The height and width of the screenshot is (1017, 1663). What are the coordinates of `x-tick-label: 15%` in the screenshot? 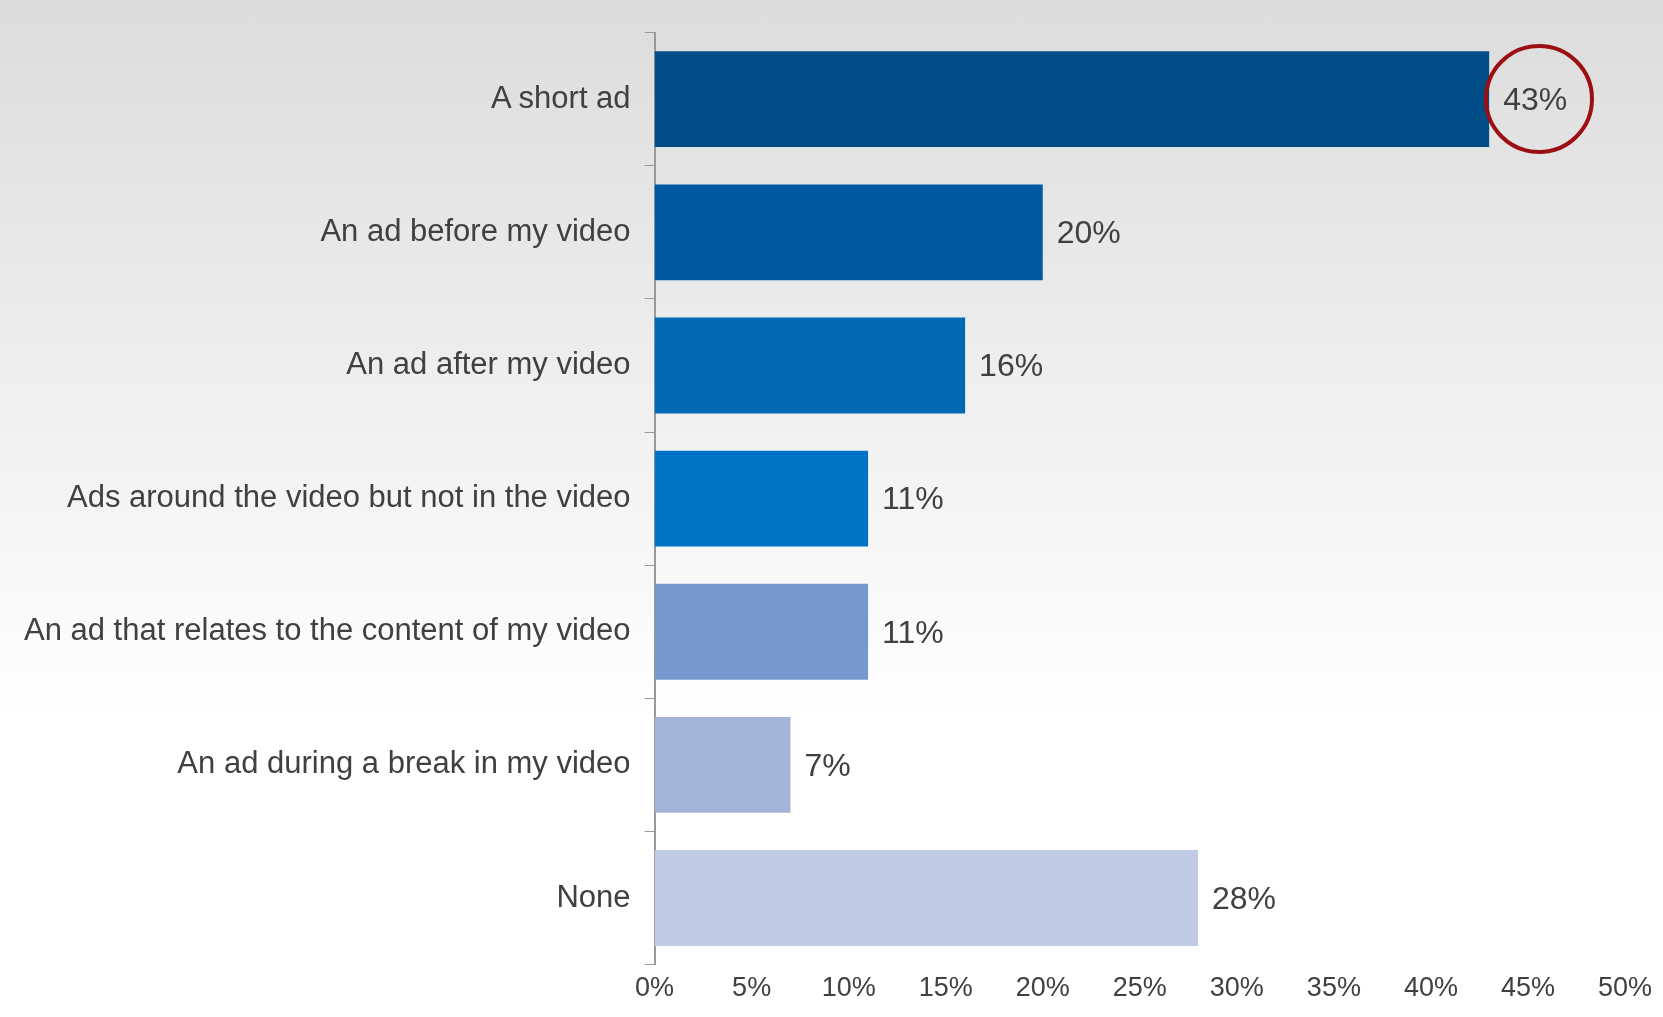 It's located at (945, 987).